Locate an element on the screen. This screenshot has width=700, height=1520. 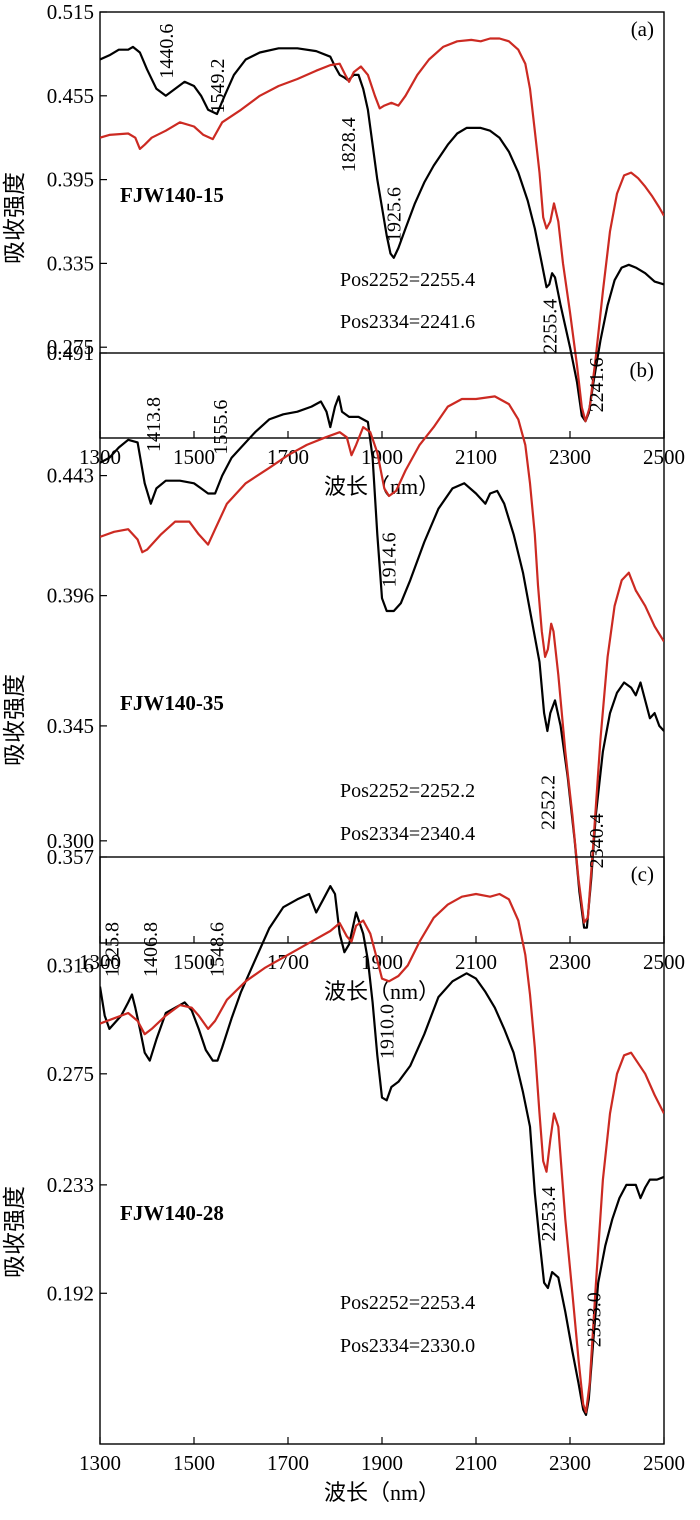
panel-label: (b) is located at coordinates (642, 370).